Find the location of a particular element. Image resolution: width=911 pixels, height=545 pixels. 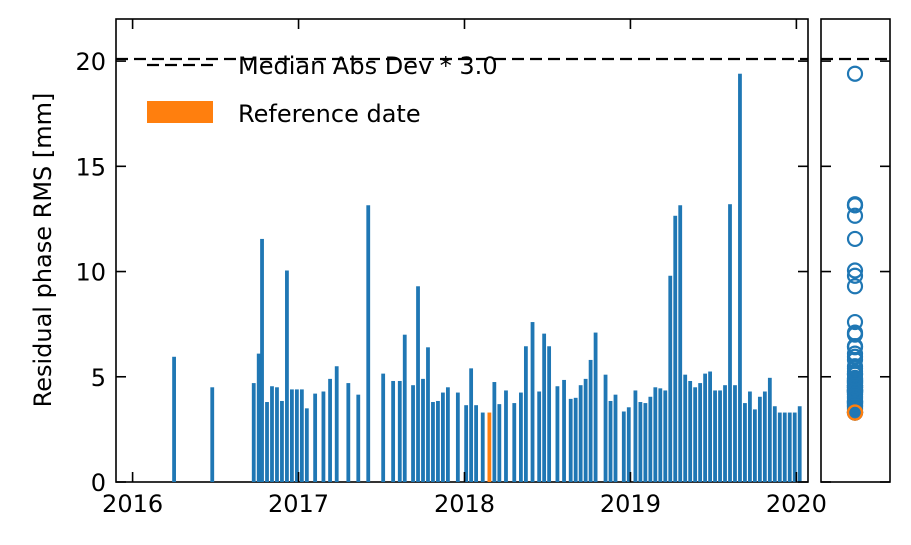

y-tick-label: 15 is located at coordinates (90, 167).